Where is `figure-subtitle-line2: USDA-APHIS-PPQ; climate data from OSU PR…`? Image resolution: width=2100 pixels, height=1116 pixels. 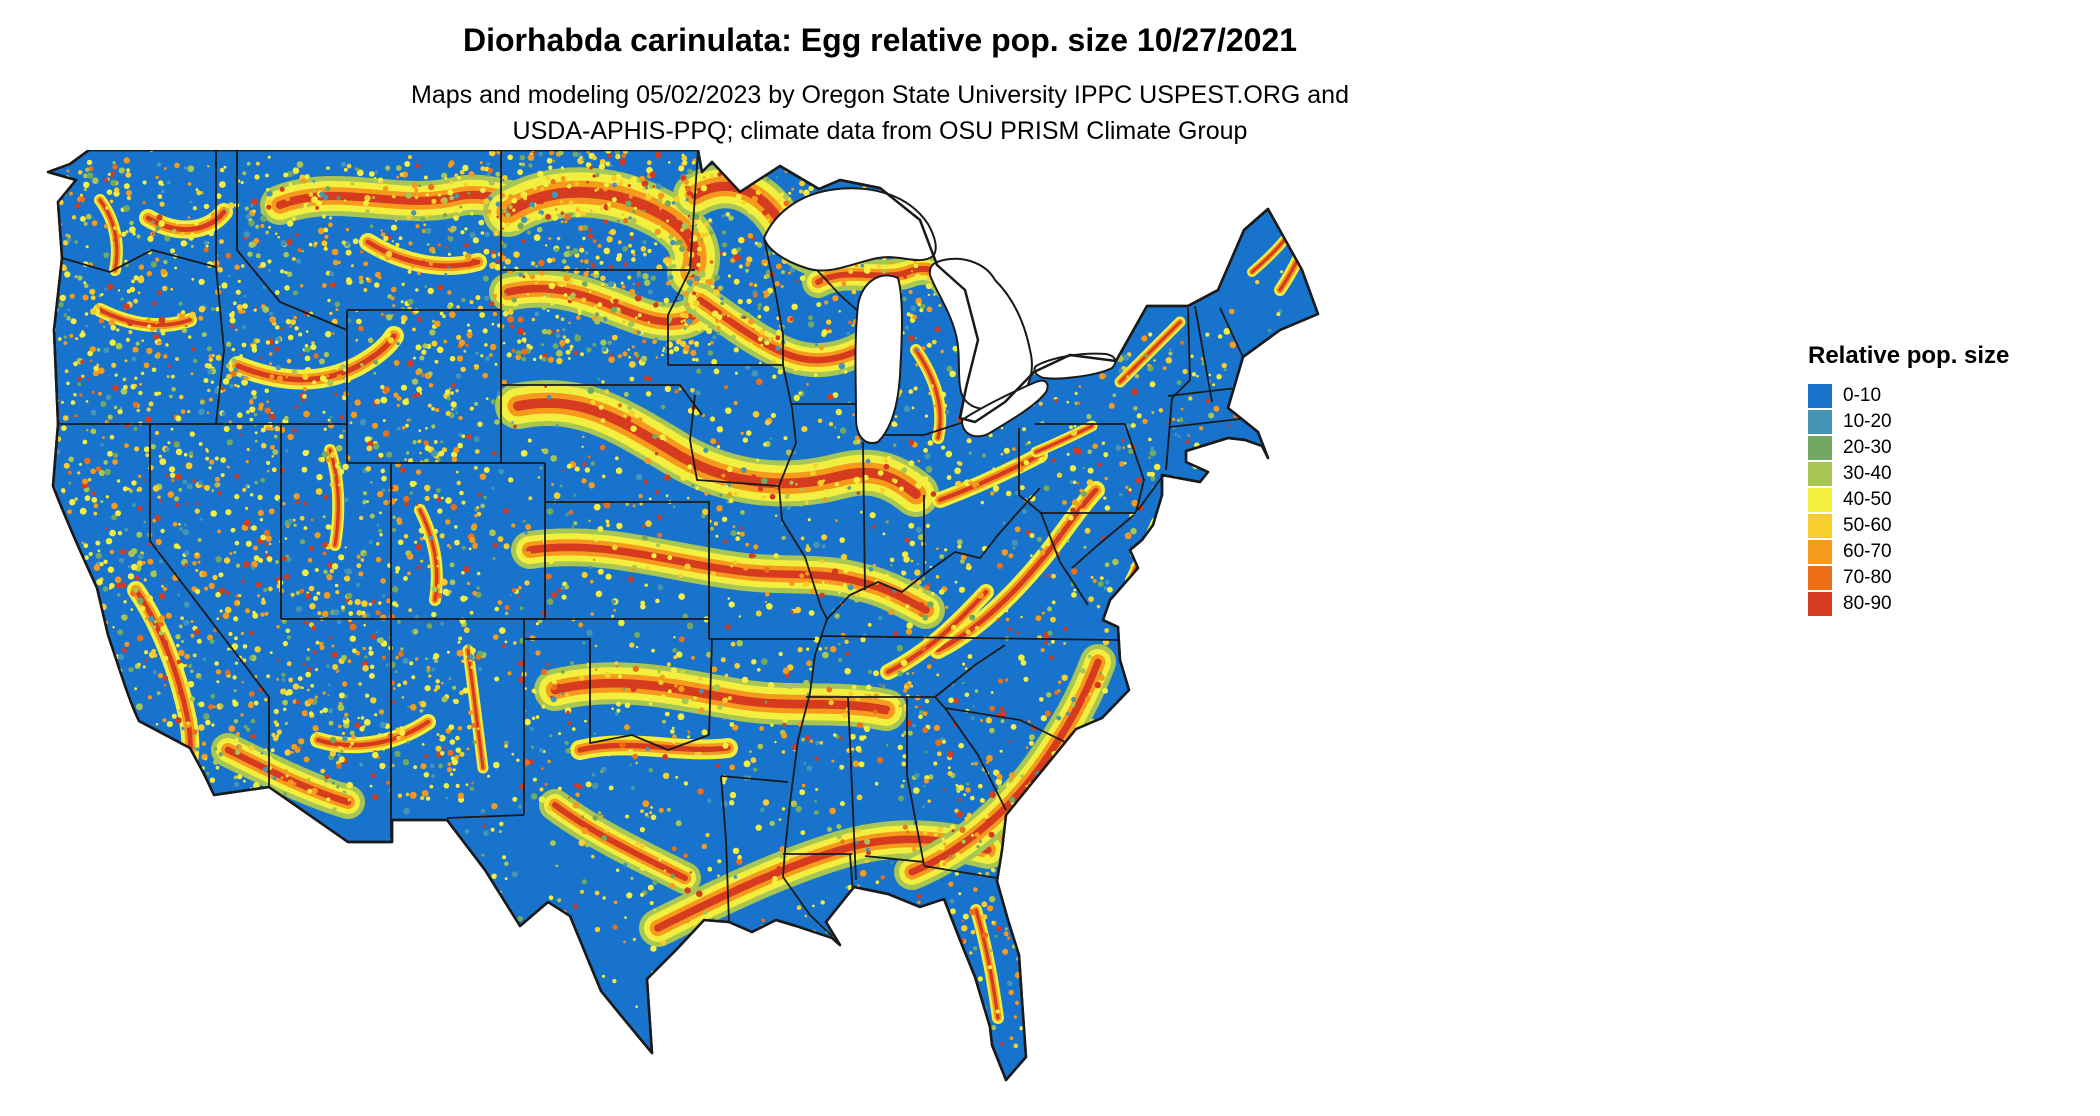 figure-subtitle-line2: USDA-APHIS-PPQ; climate data from OSU PR… is located at coordinates (880, 131).